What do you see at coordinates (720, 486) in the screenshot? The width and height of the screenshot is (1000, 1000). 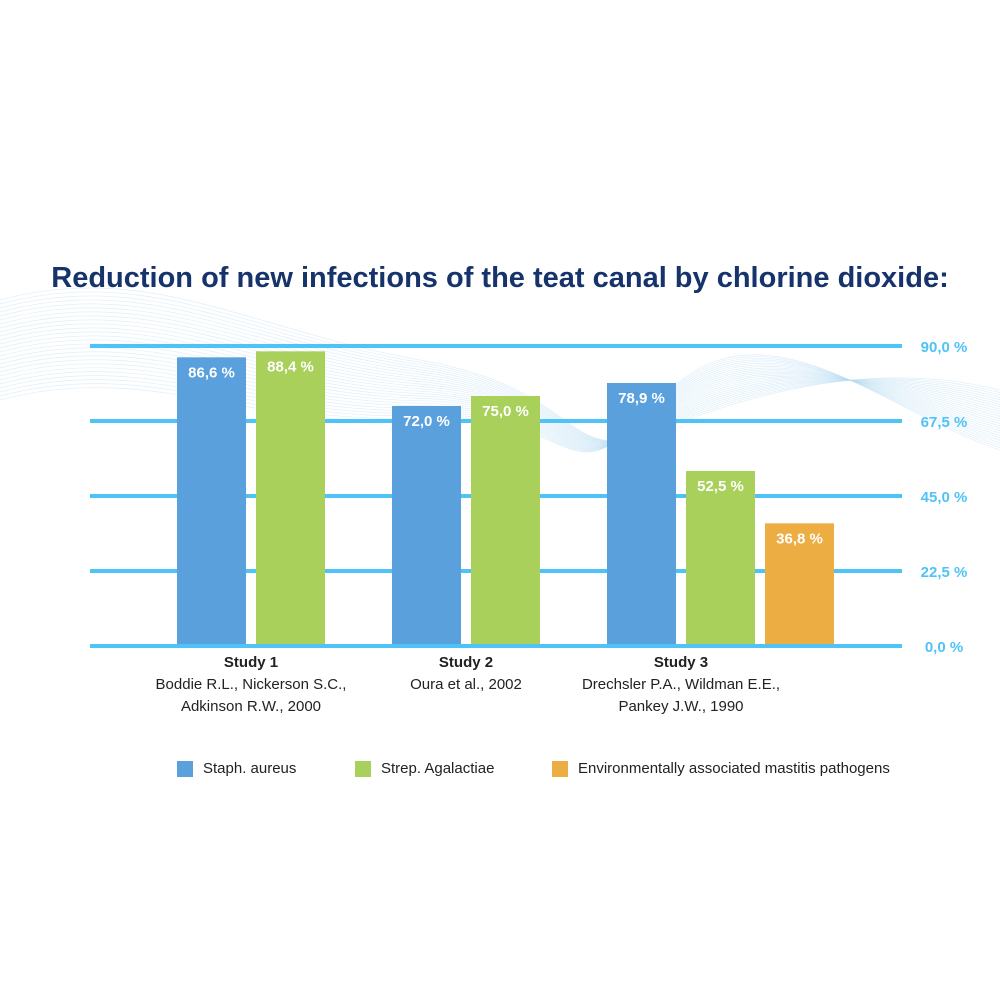 I see `bar-value-label: 52,5 %` at bounding box center [720, 486].